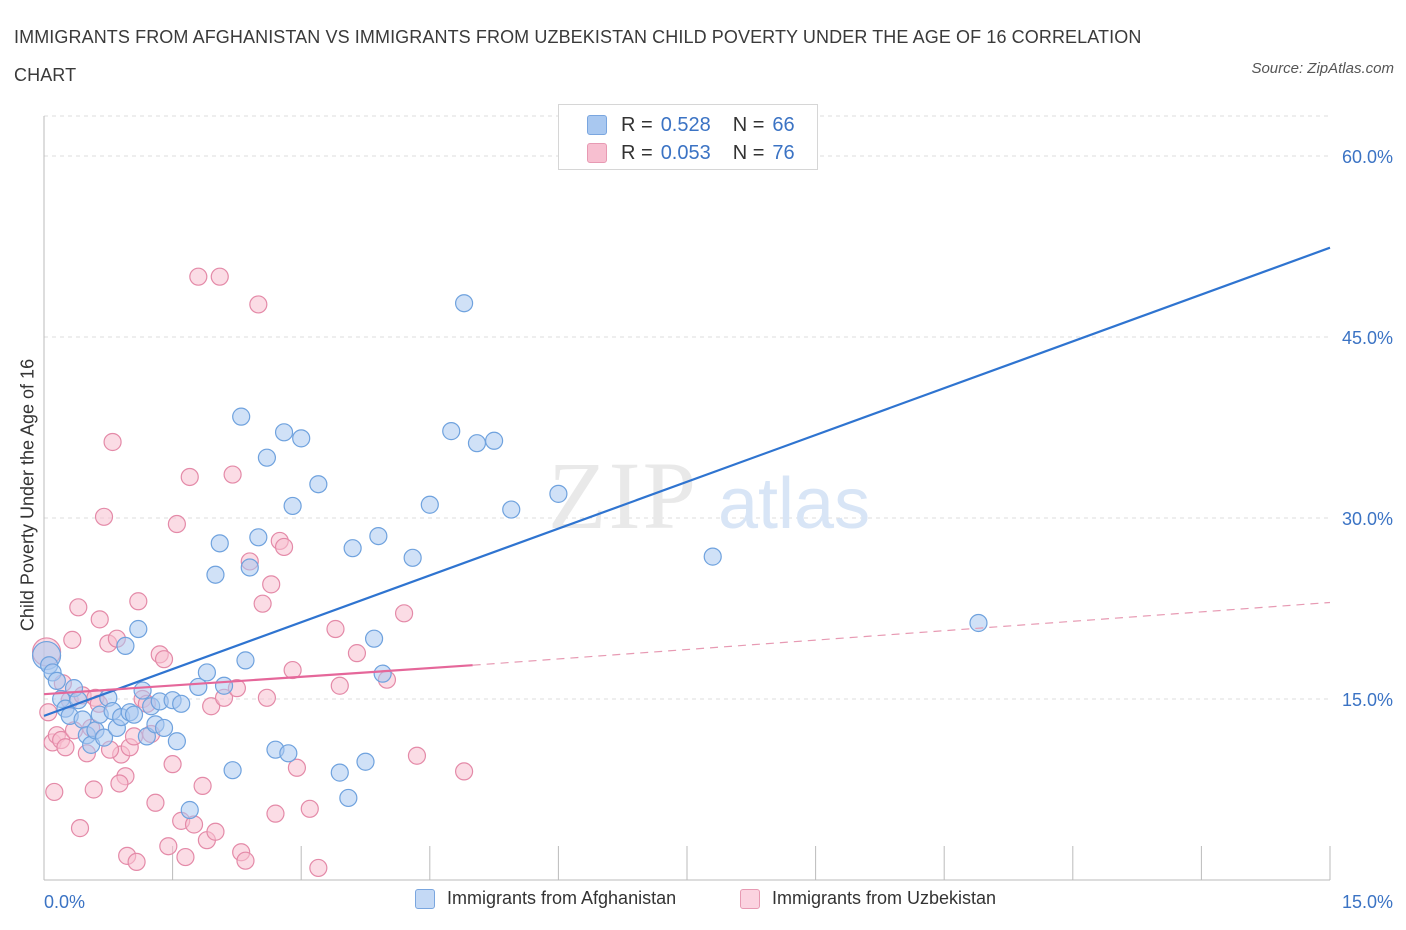 The image size is (1406, 930). Describe the element at coordinates (597, 153) in the screenshot. I see `legend-swatch-uzbekistan` at that location.